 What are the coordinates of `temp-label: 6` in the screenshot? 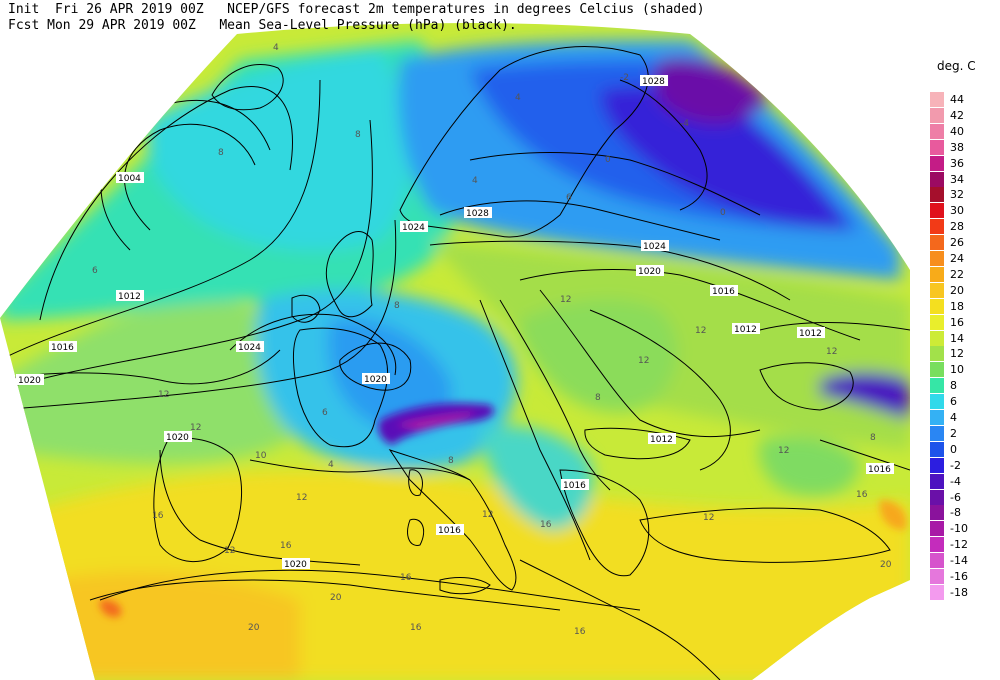 It's located at (325, 413).